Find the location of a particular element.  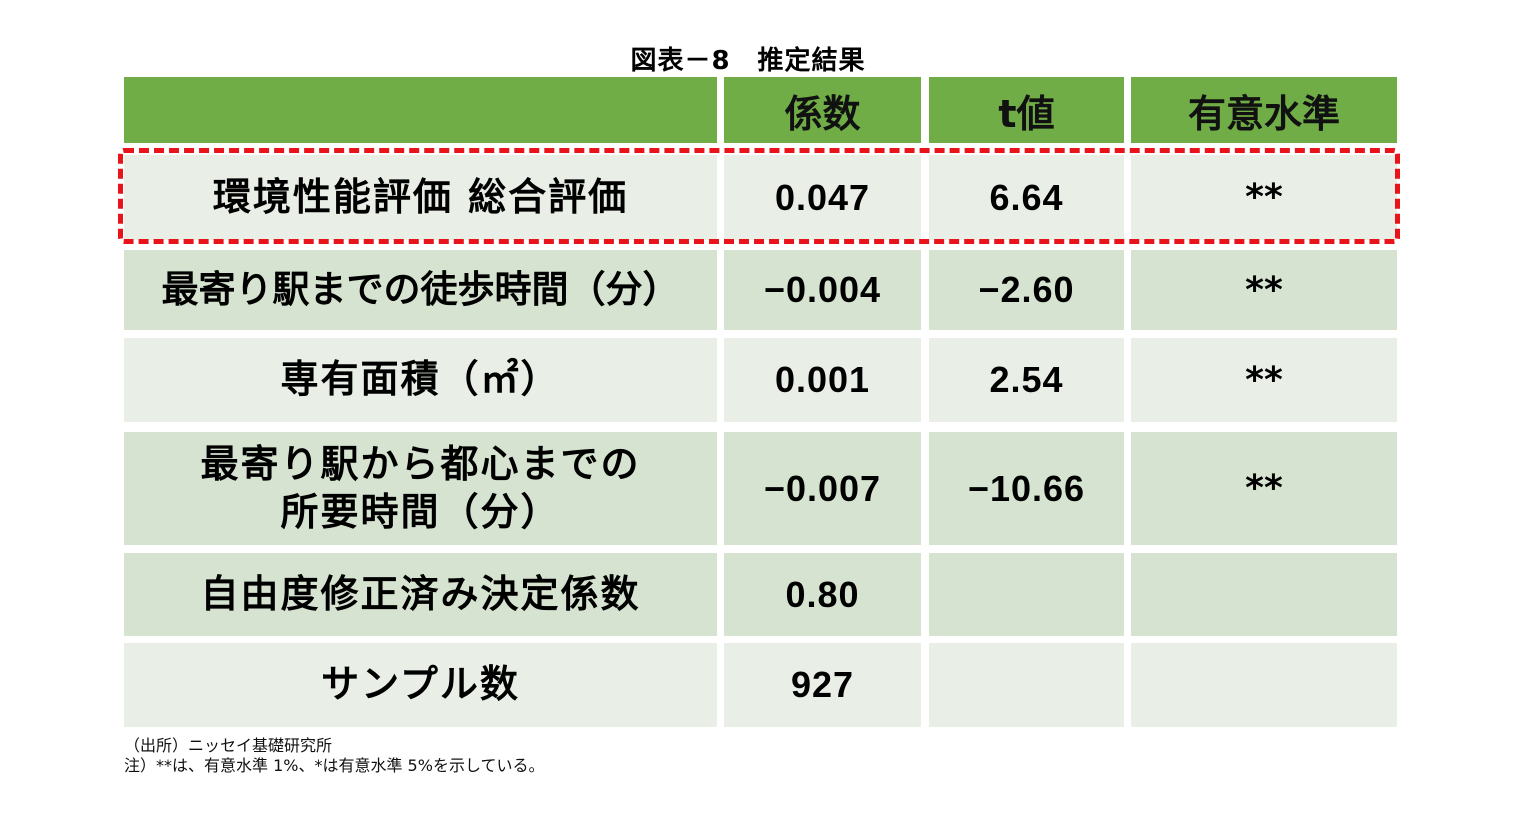

cell-coef: 0.001 is located at coordinates (822, 380).